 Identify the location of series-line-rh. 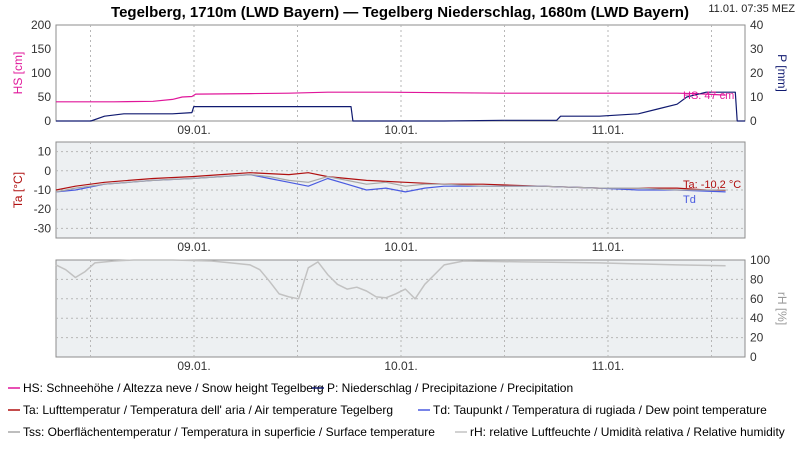
(390, 279).